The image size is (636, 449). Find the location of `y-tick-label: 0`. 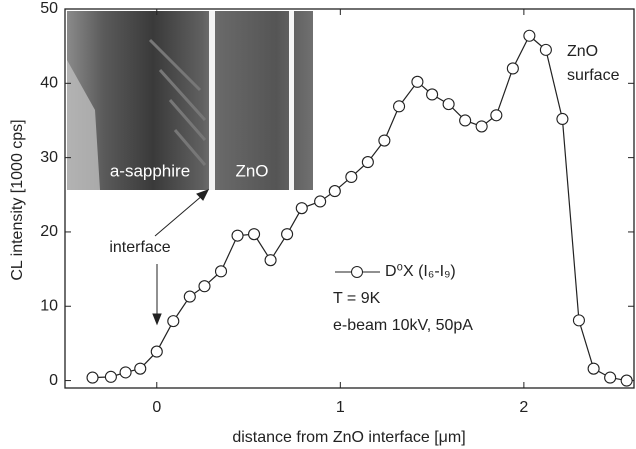

y-tick-label: 0 is located at coordinates (53, 380).